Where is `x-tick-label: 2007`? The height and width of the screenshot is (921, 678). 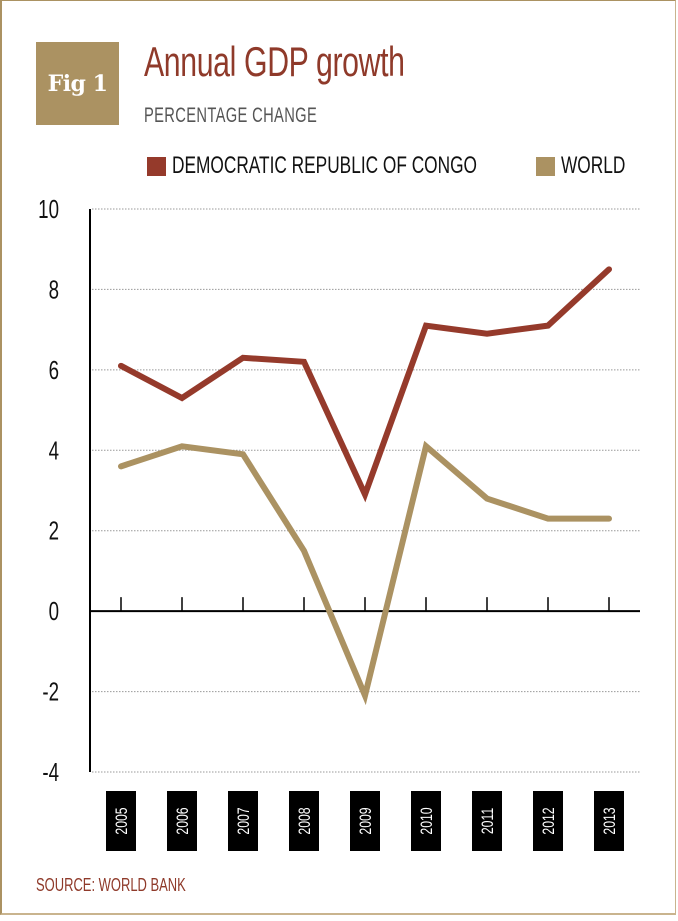 x-tick-label: 2007 is located at coordinates (244, 820).